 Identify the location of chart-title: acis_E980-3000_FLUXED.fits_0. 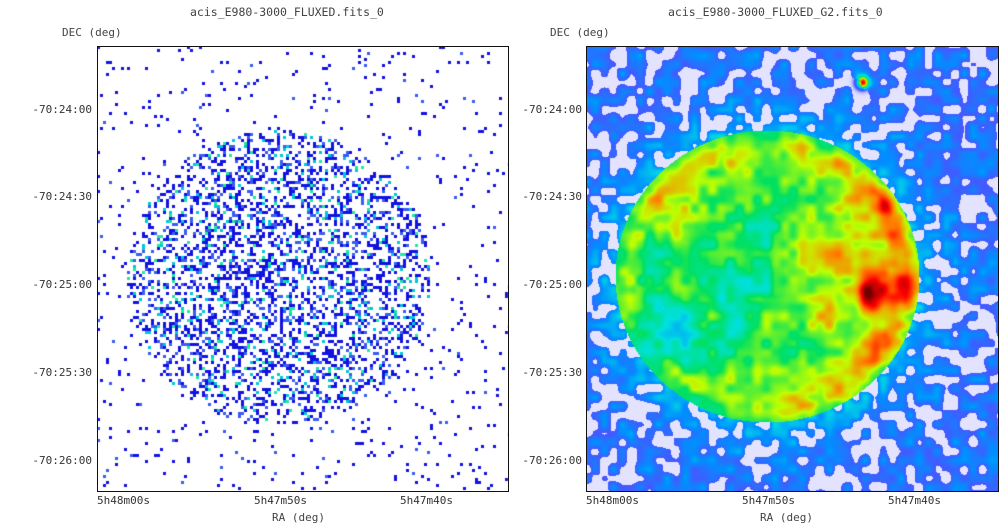
(287, 12).